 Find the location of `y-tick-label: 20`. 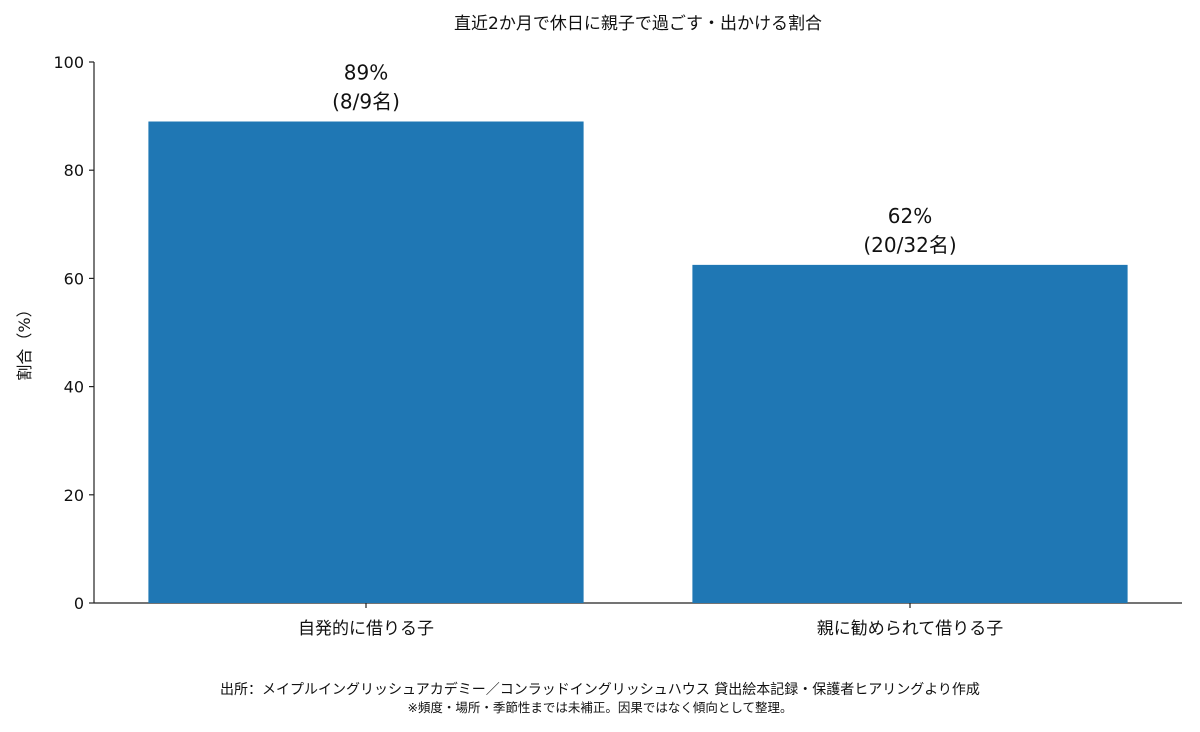

y-tick-label: 20 is located at coordinates (74, 495).